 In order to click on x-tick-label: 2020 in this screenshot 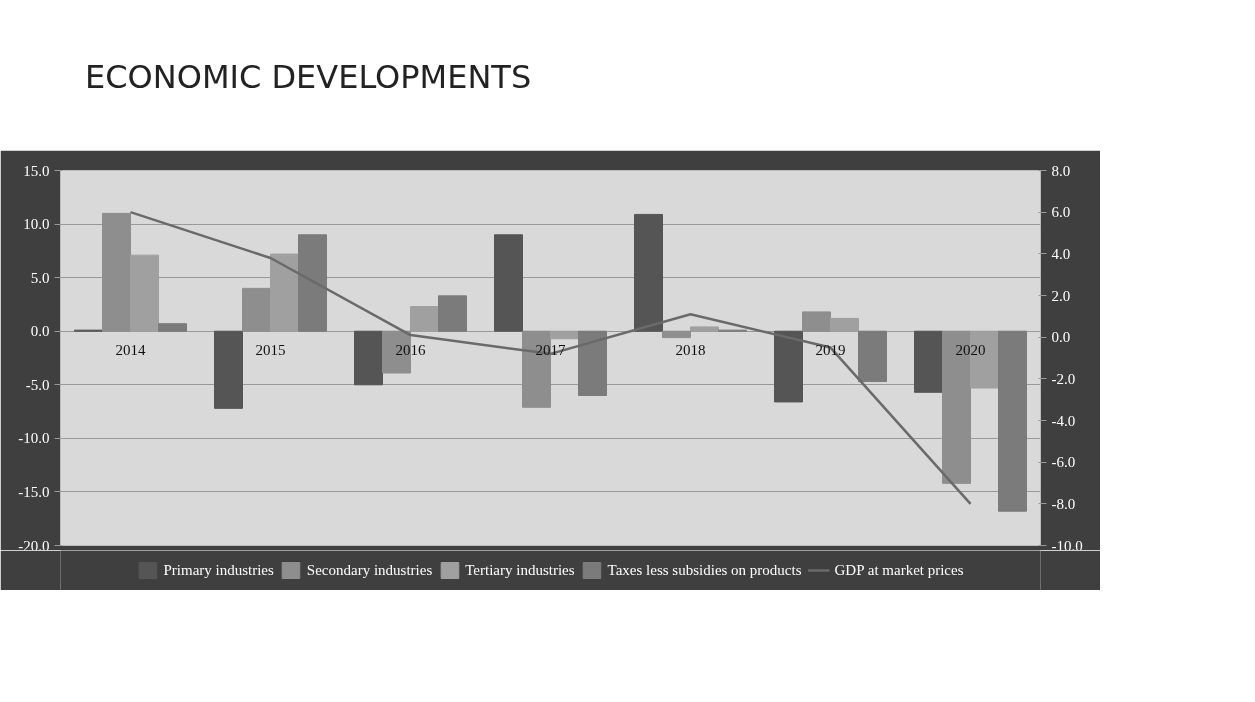, I will do `click(970, 350)`.